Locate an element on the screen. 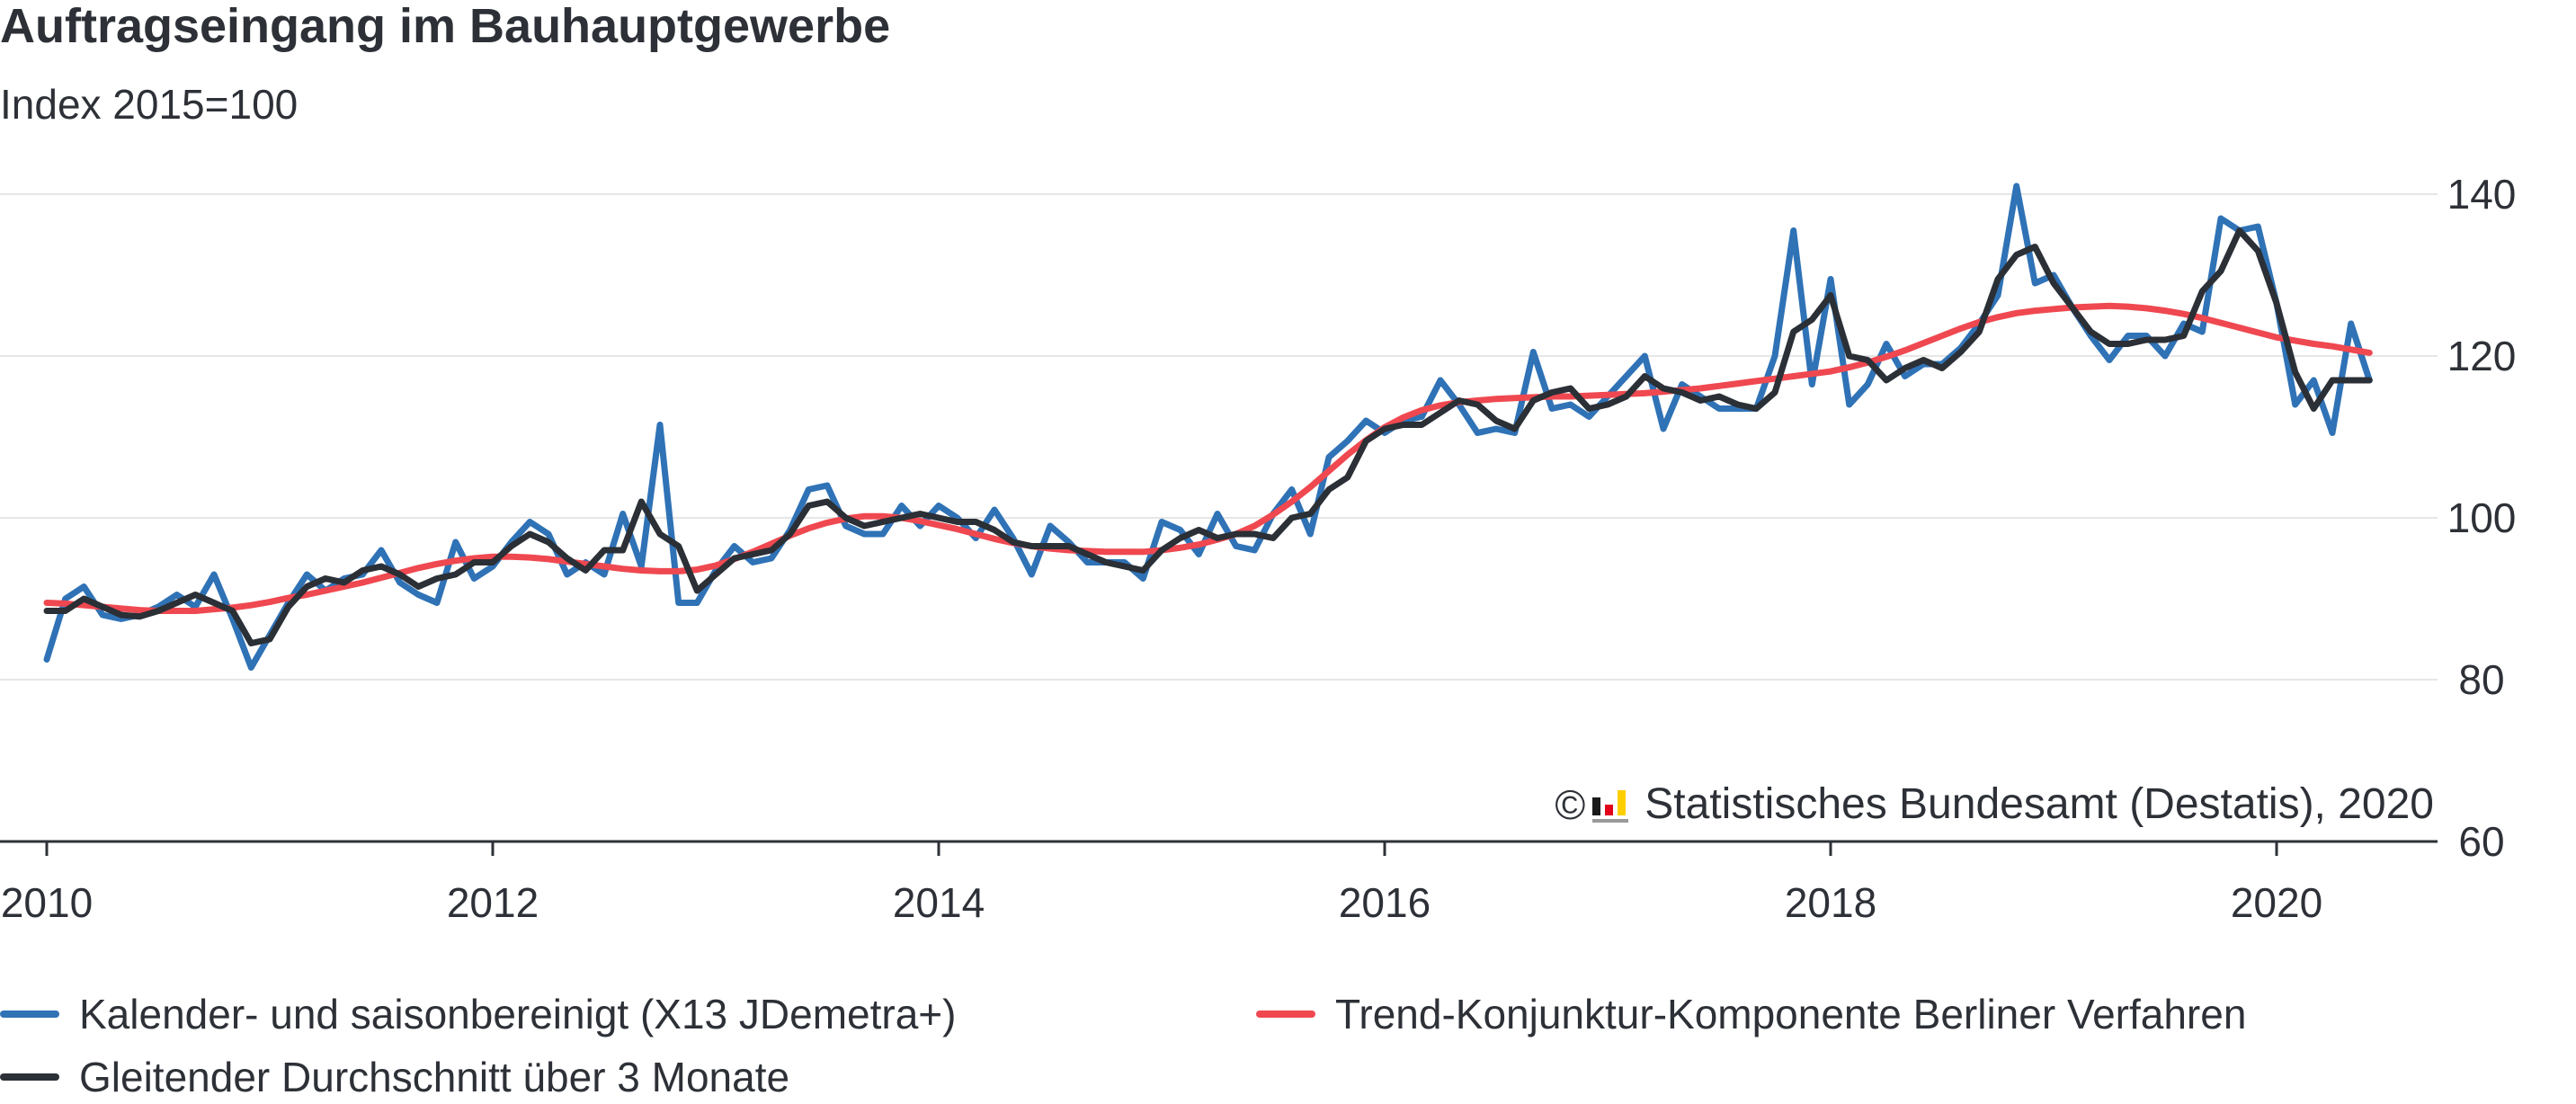 The height and width of the screenshot is (1104, 2576). x-tick-label: 2018 is located at coordinates (1831, 902).